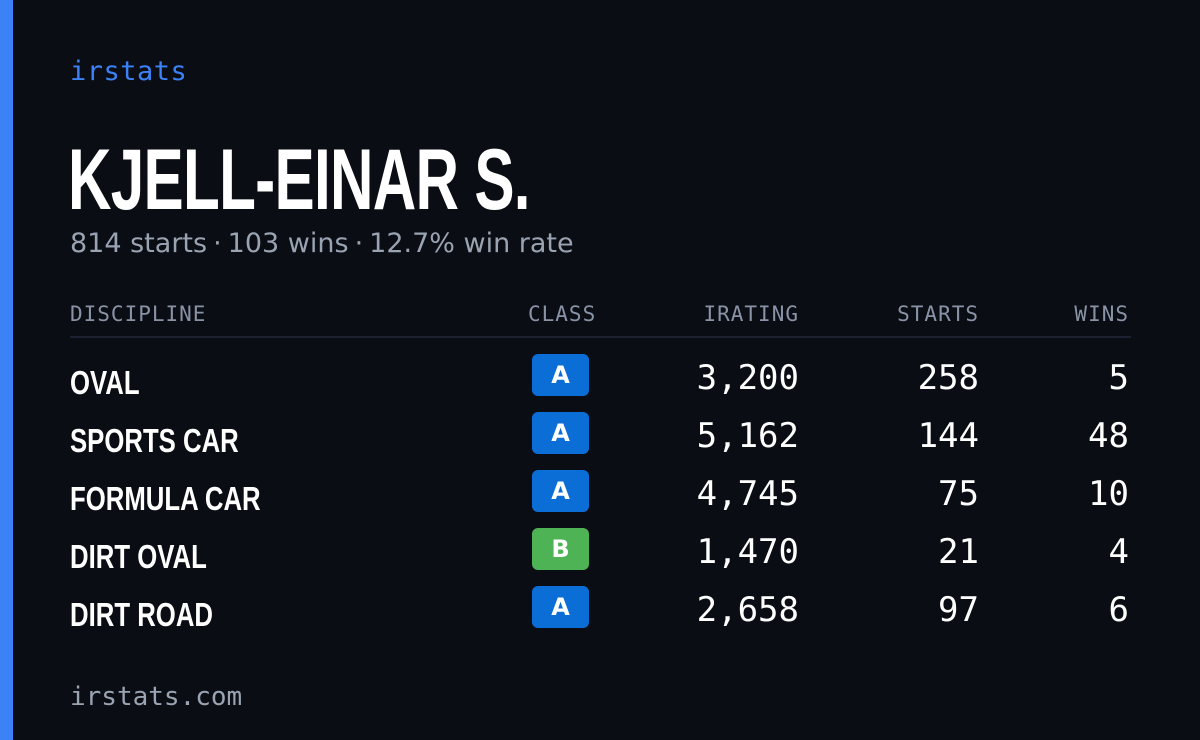 The image size is (1200, 740). I want to click on row-irating: 4,745, so click(747, 494).